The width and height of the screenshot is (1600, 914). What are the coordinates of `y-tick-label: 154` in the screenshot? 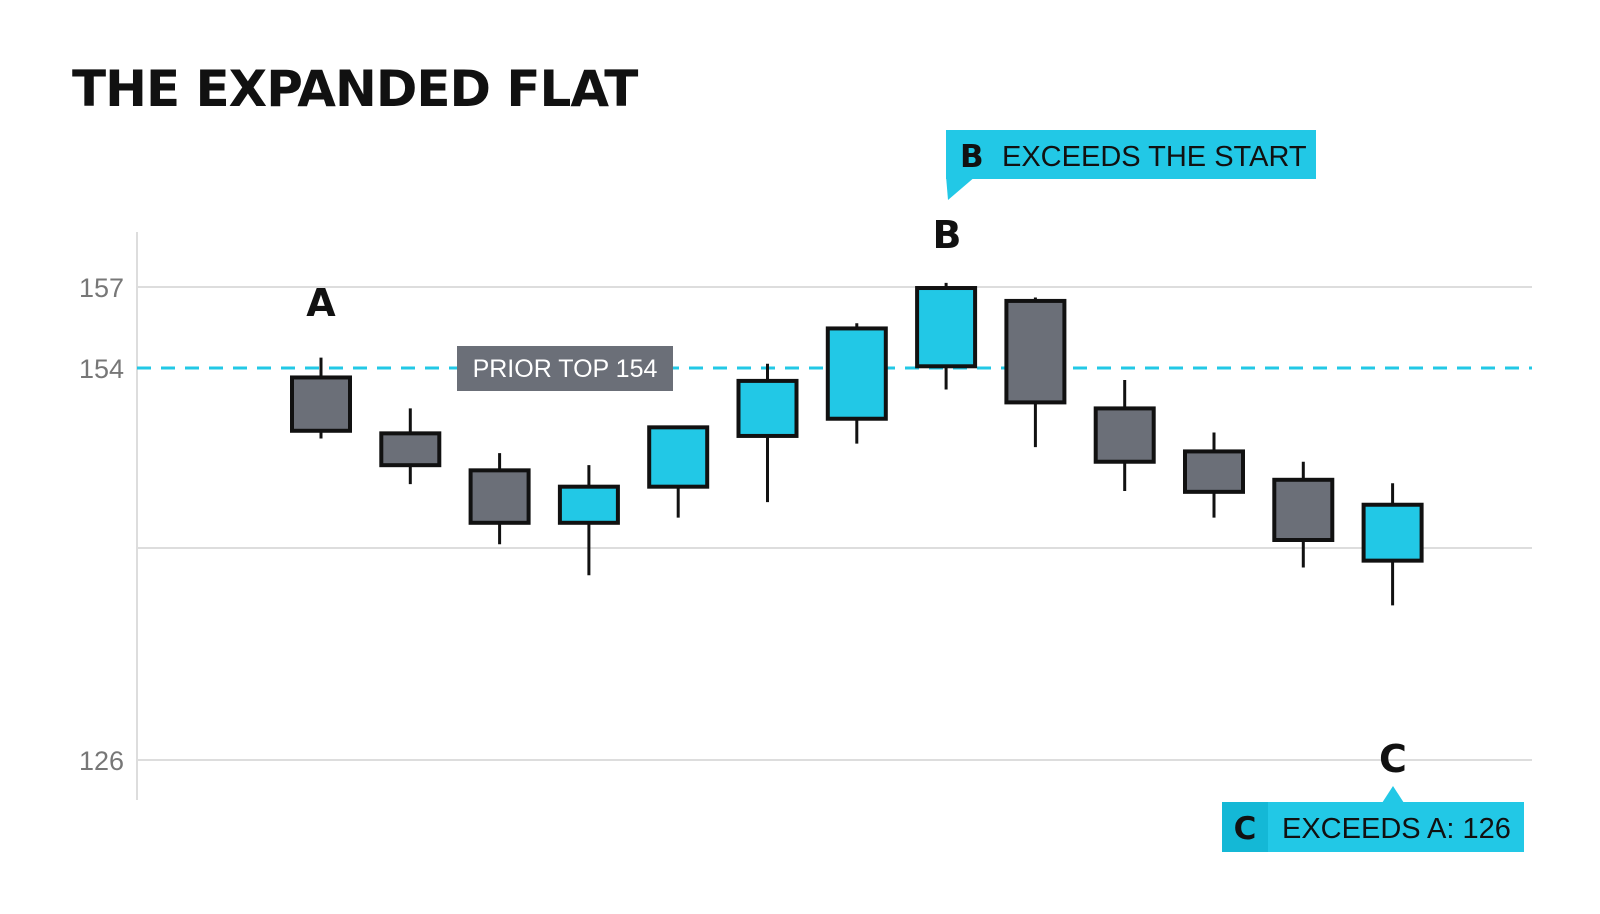 It's located at (101, 369).